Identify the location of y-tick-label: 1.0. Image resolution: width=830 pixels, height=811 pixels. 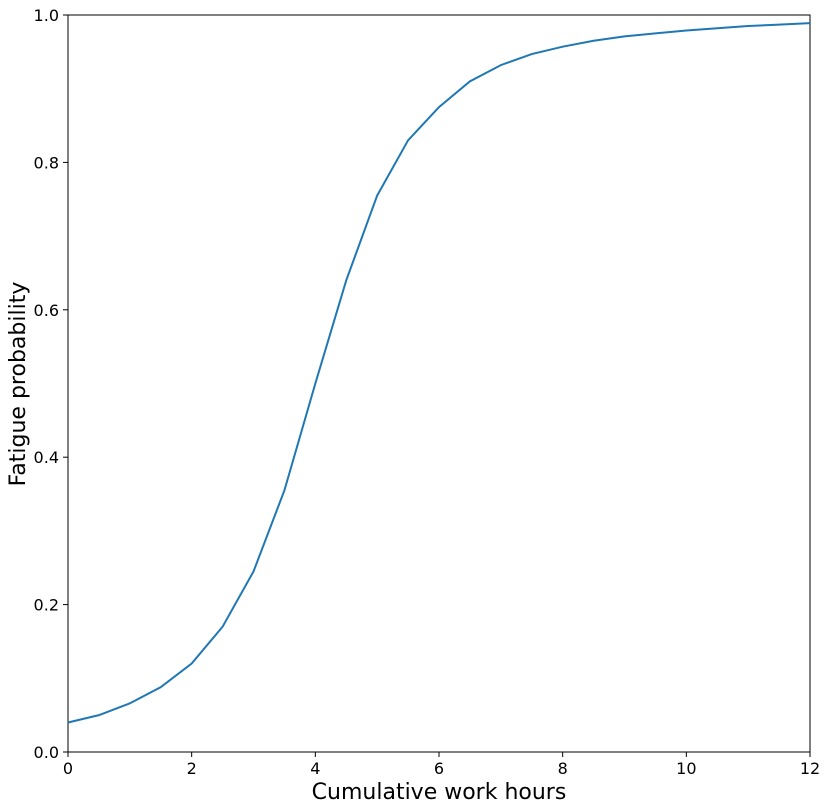
(46, 15).